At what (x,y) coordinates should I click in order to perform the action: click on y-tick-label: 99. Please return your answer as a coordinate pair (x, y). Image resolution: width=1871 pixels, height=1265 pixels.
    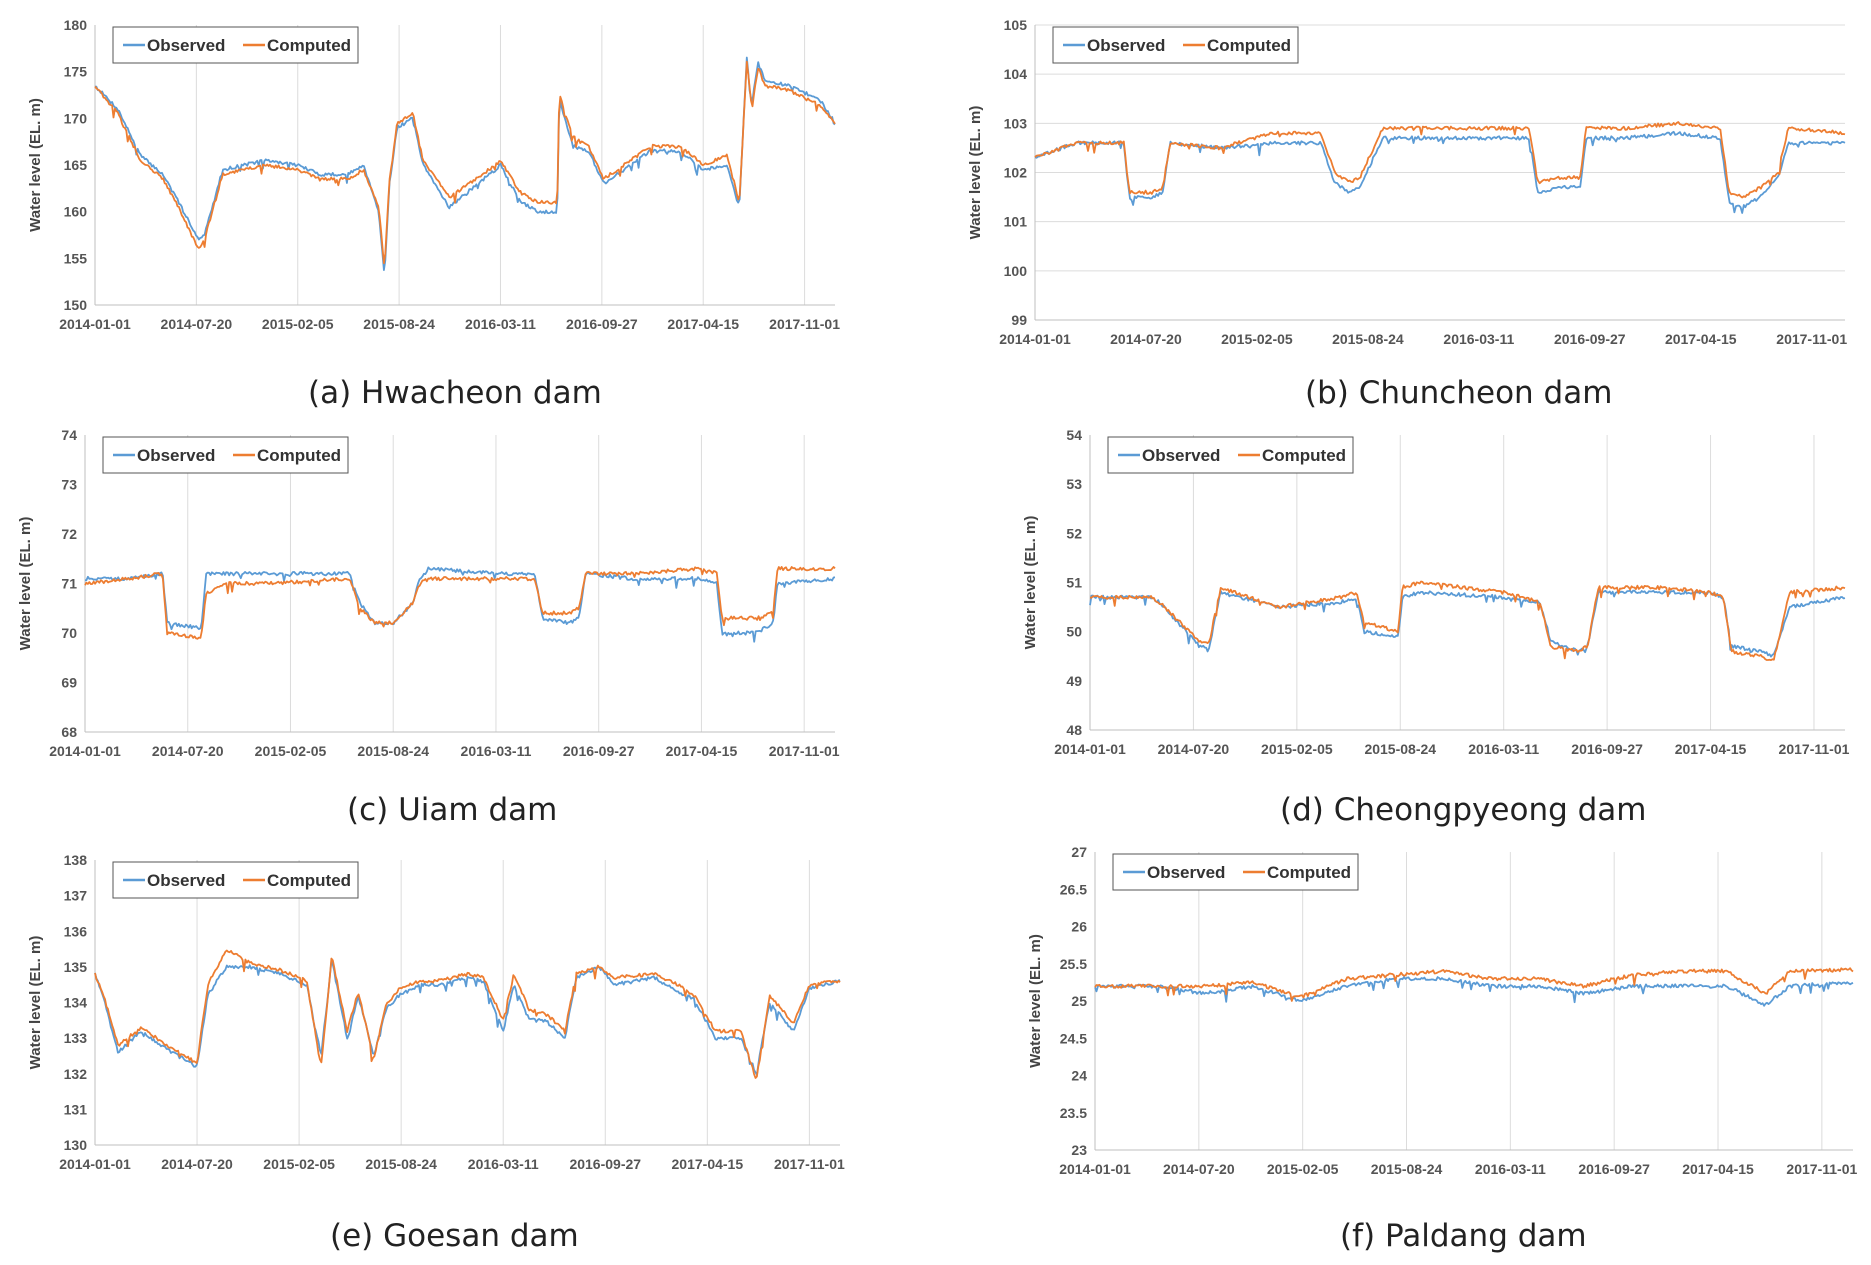
    Looking at the image, I should click on (1019, 320).